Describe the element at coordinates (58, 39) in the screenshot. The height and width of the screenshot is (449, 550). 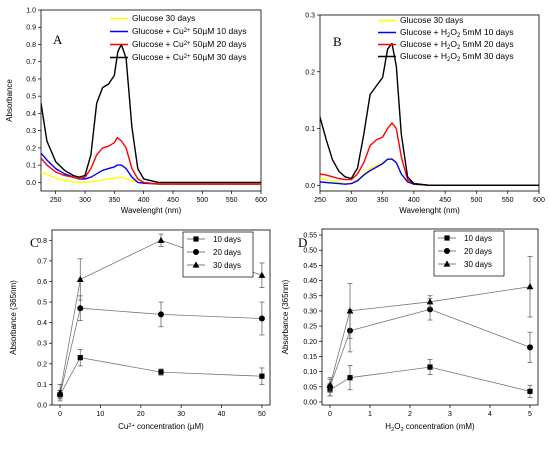
I see `panel-label: A` at that location.